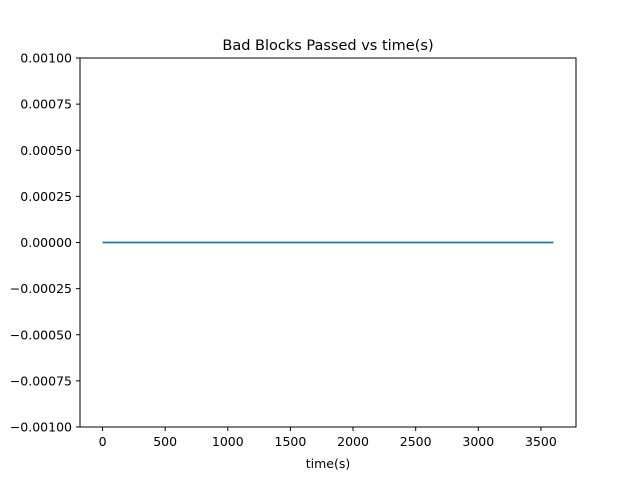 The image size is (640, 480). What do you see at coordinates (46, 104) in the screenshot?
I see `y-tick-label: 0.00075` at bounding box center [46, 104].